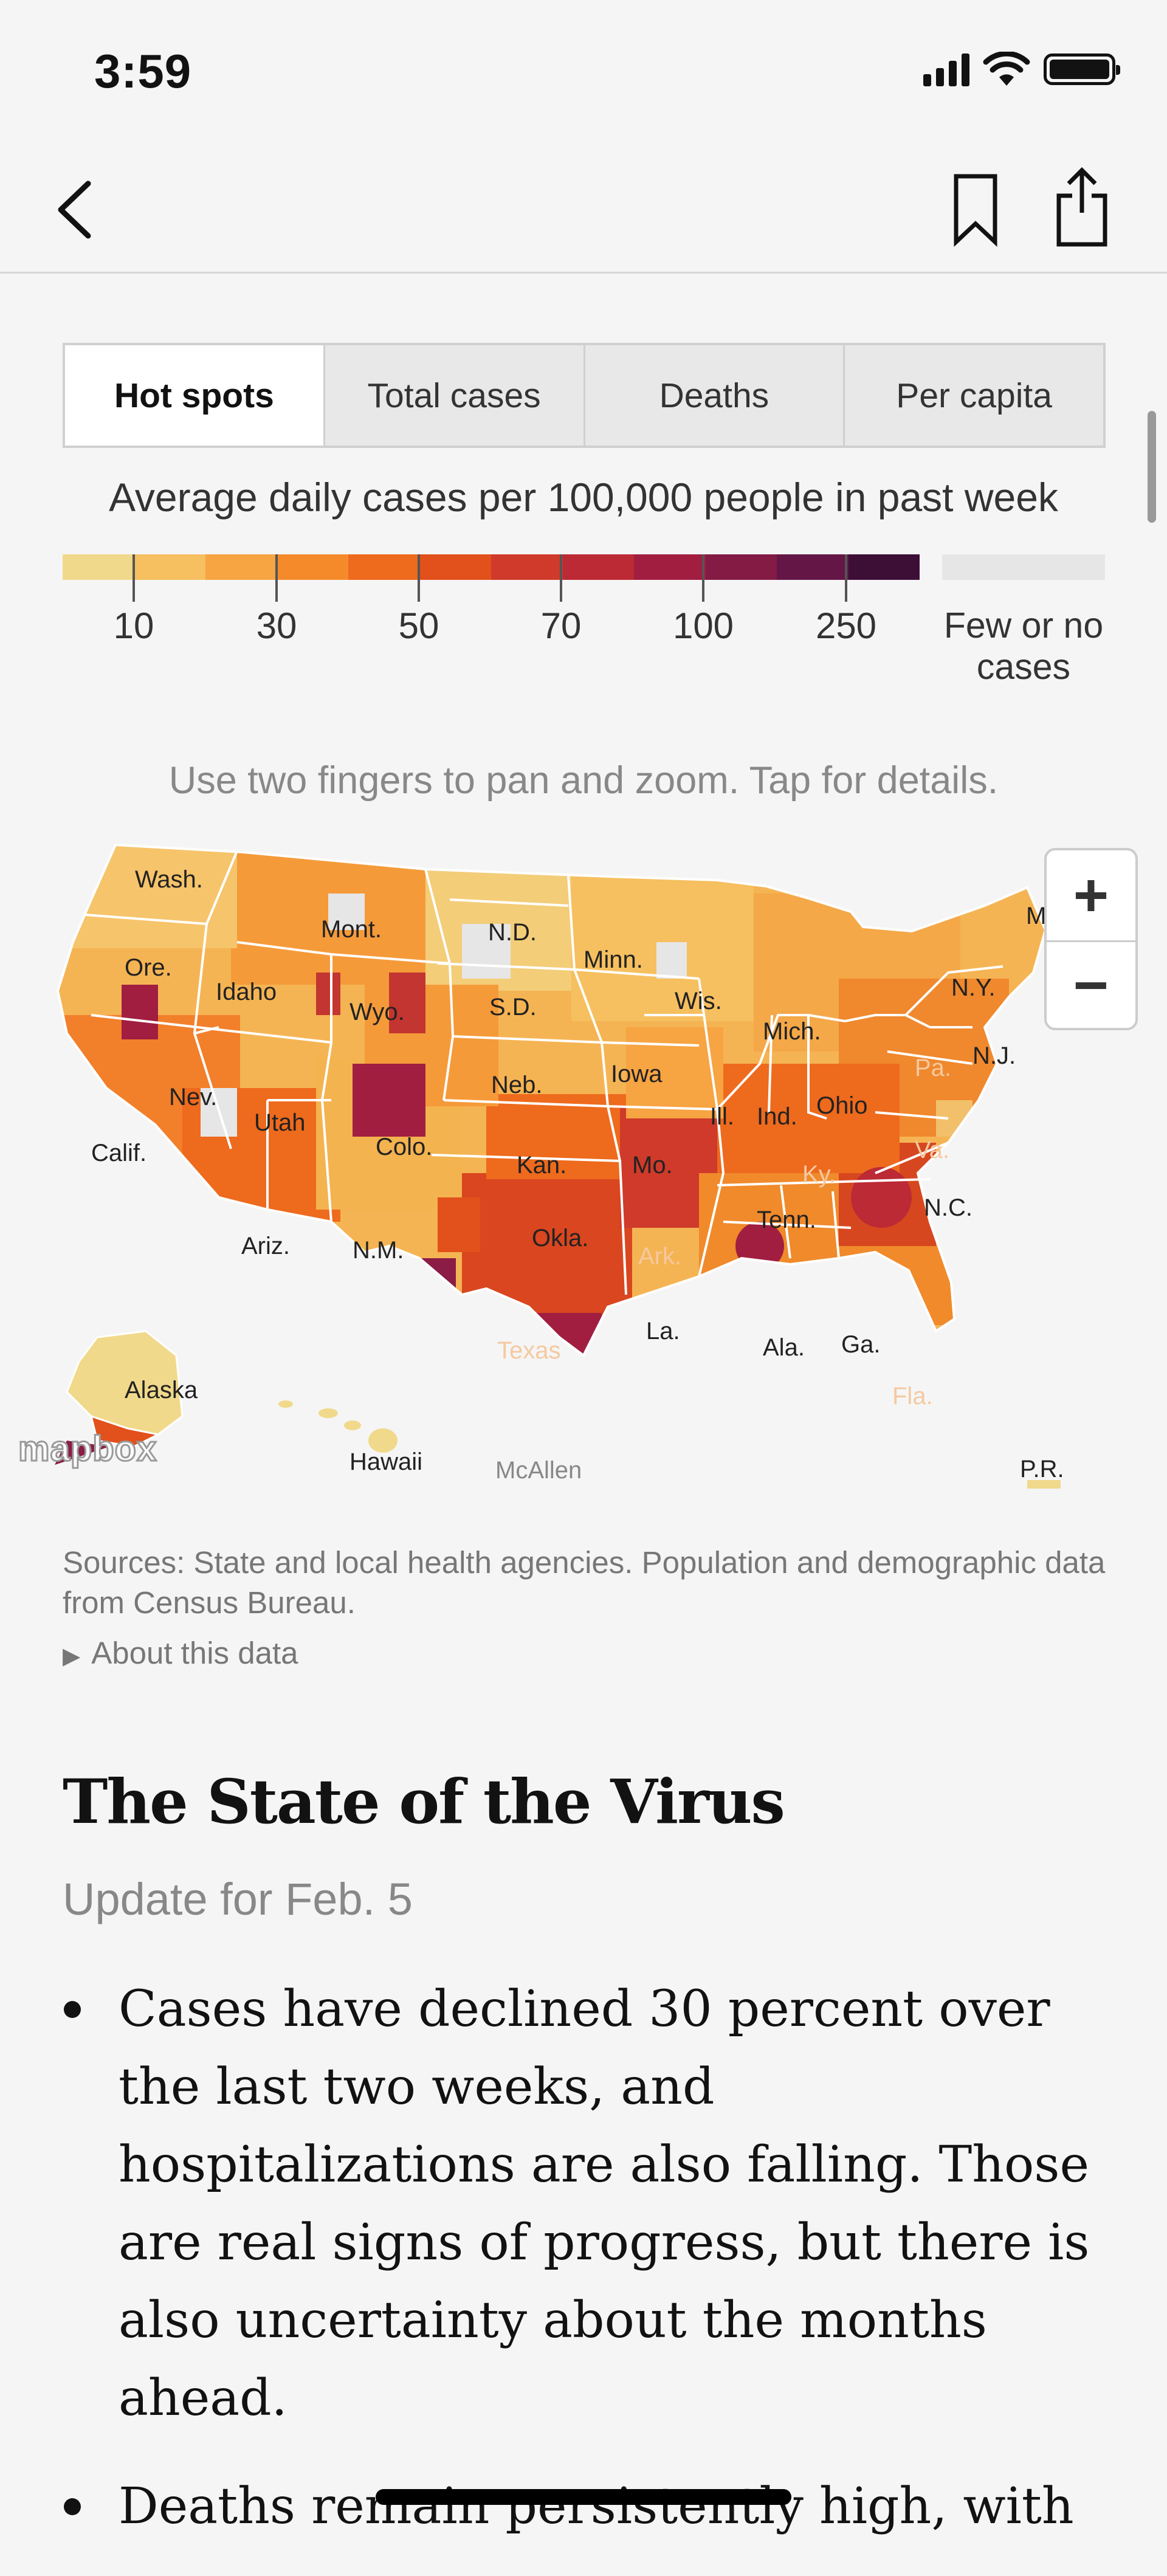 The height and width of the screenshot is (2576, 1167). I want to click on label-pr: P.R., so click(1042, 1470).